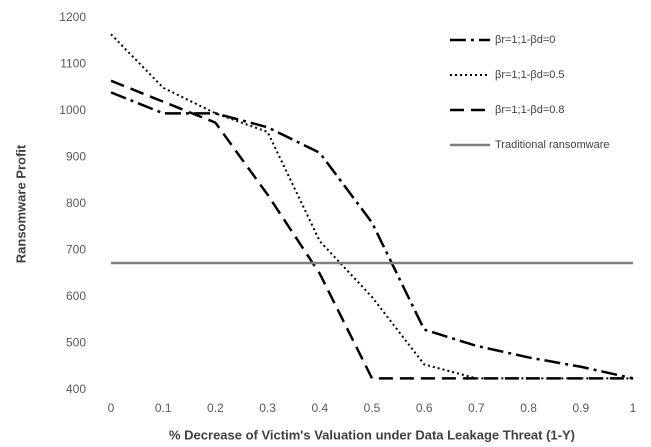 This screenshot has height=447, width=651. I want to click on y-tick-label: 1200, so click(72, 17).